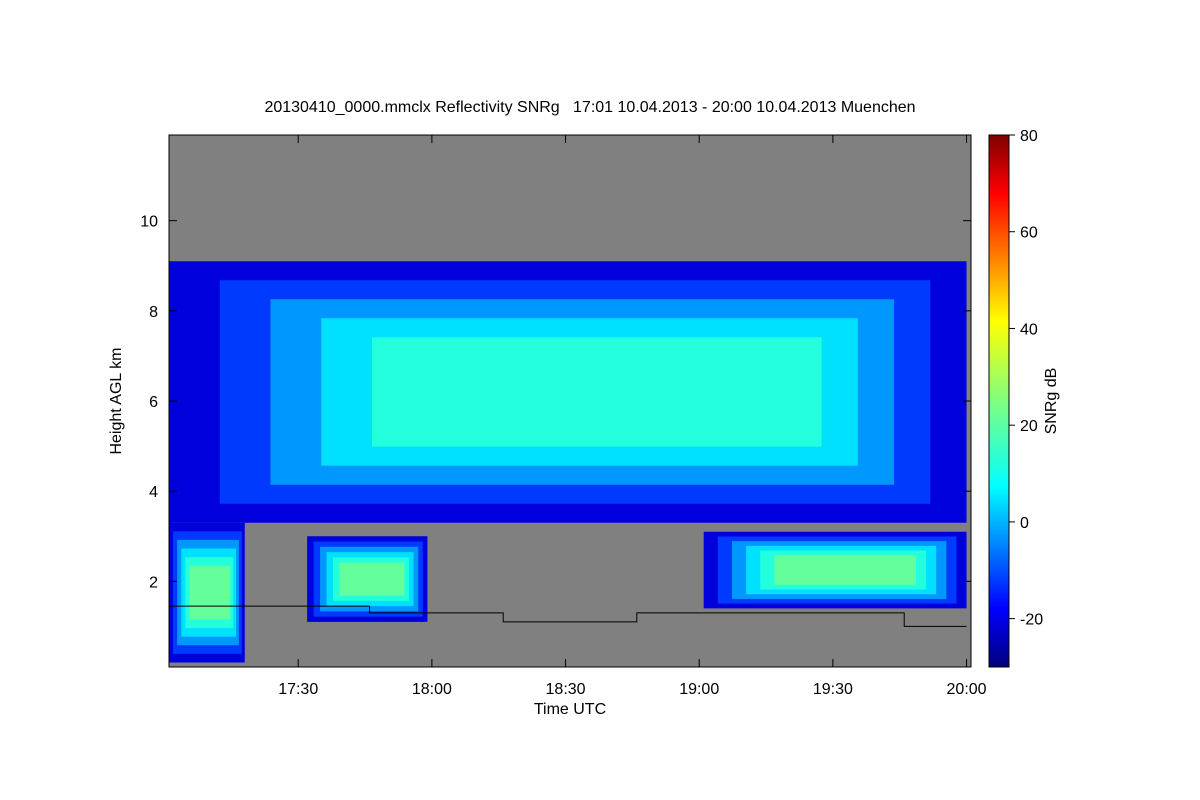  I want to click on y-tick-label: 6, so click(153, 402).